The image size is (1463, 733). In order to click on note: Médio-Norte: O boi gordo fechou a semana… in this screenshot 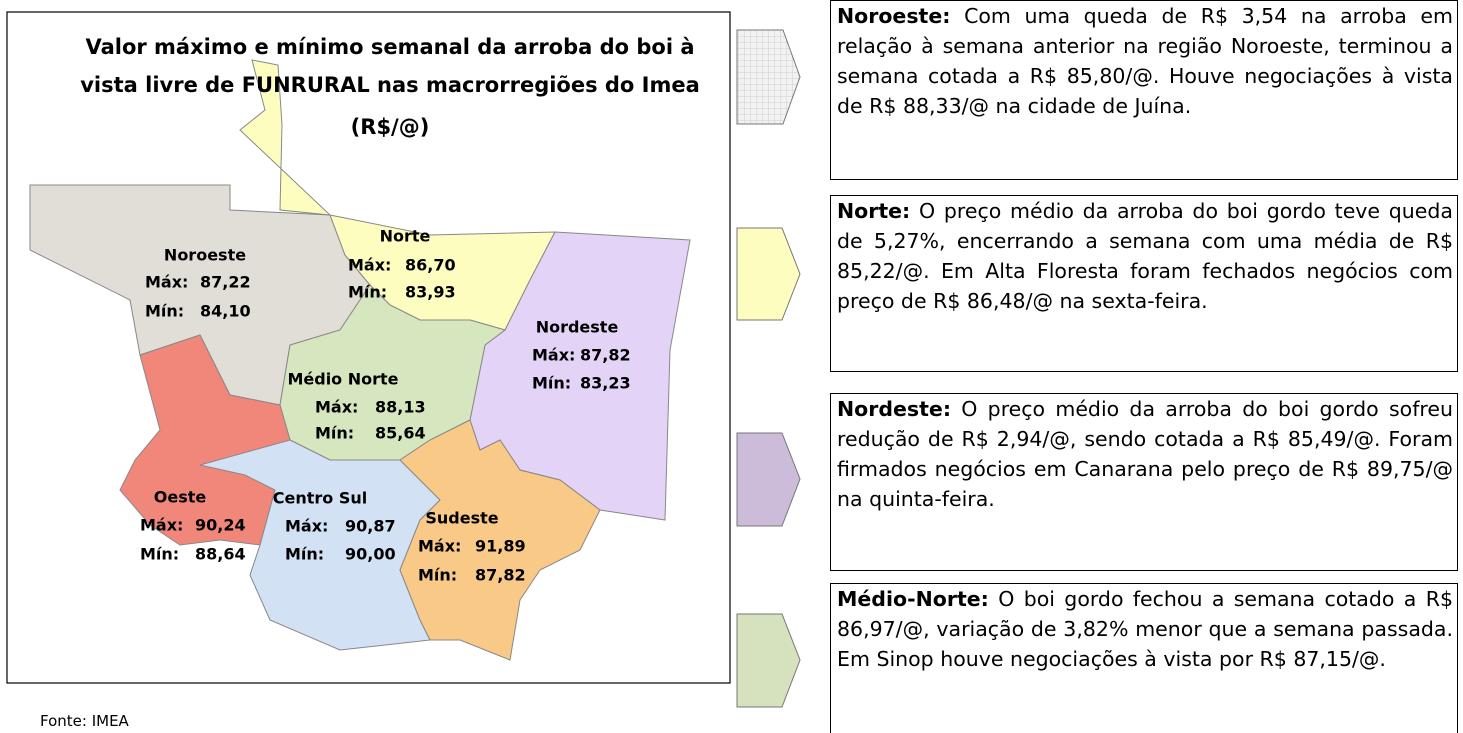, I will do `click(1144, 658)`.